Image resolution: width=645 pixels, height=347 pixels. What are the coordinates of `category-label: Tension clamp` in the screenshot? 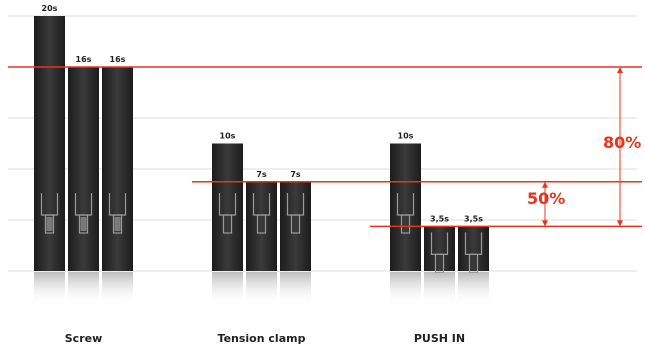 It's located at (262, 338).